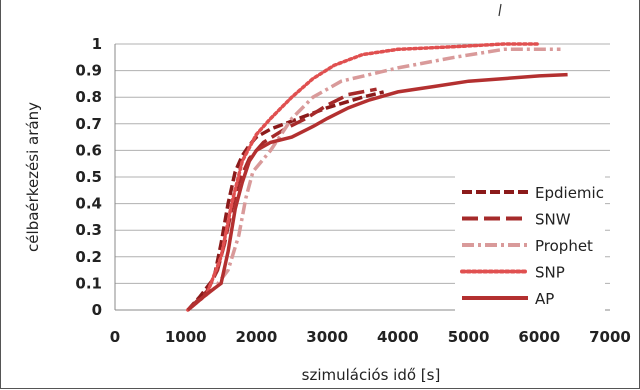 Image resolution: width=640 pixels, height=390 pixels. I want to click on legend-label: SNW, so click(553, 220).